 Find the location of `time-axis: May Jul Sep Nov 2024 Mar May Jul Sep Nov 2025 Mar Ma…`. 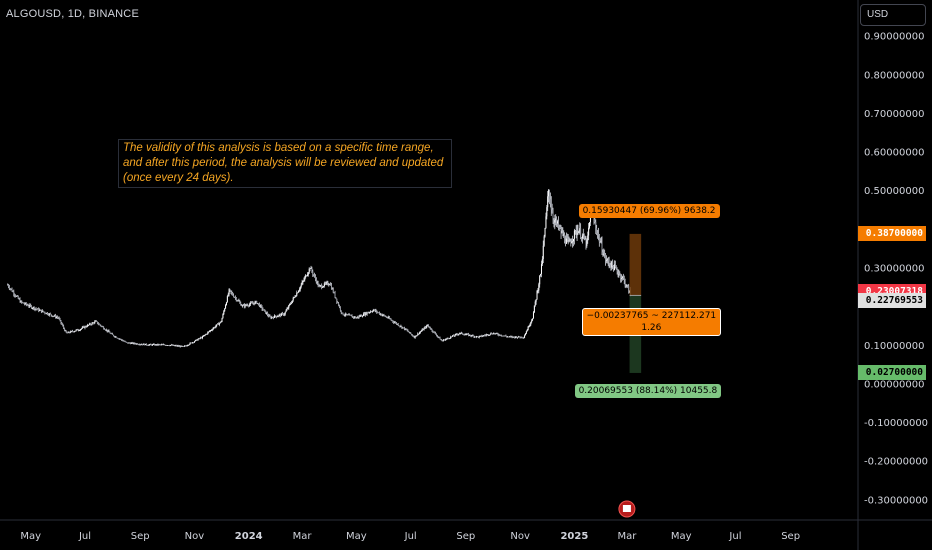

time-axis: May Jul Sep Nov 2024 Mar May Jul Sep Nov 2025 Mar Ma… is located at coordinates (466, 530).